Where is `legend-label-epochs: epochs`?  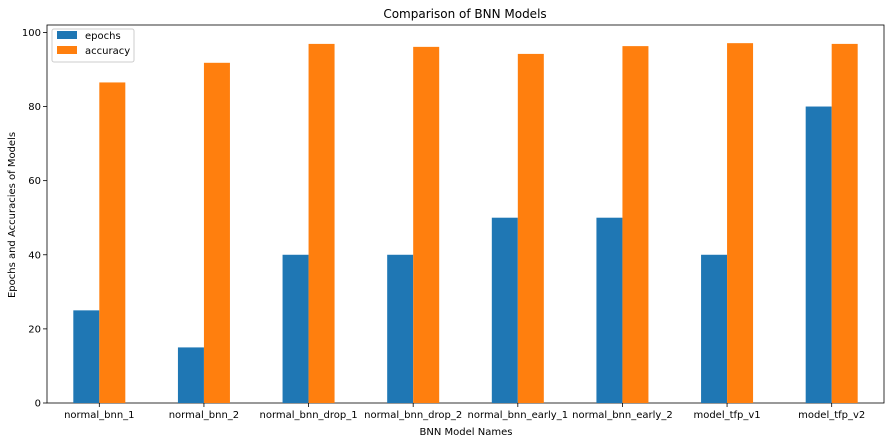
legend-label-epochs: epochs is located at coordinates (103, 36).